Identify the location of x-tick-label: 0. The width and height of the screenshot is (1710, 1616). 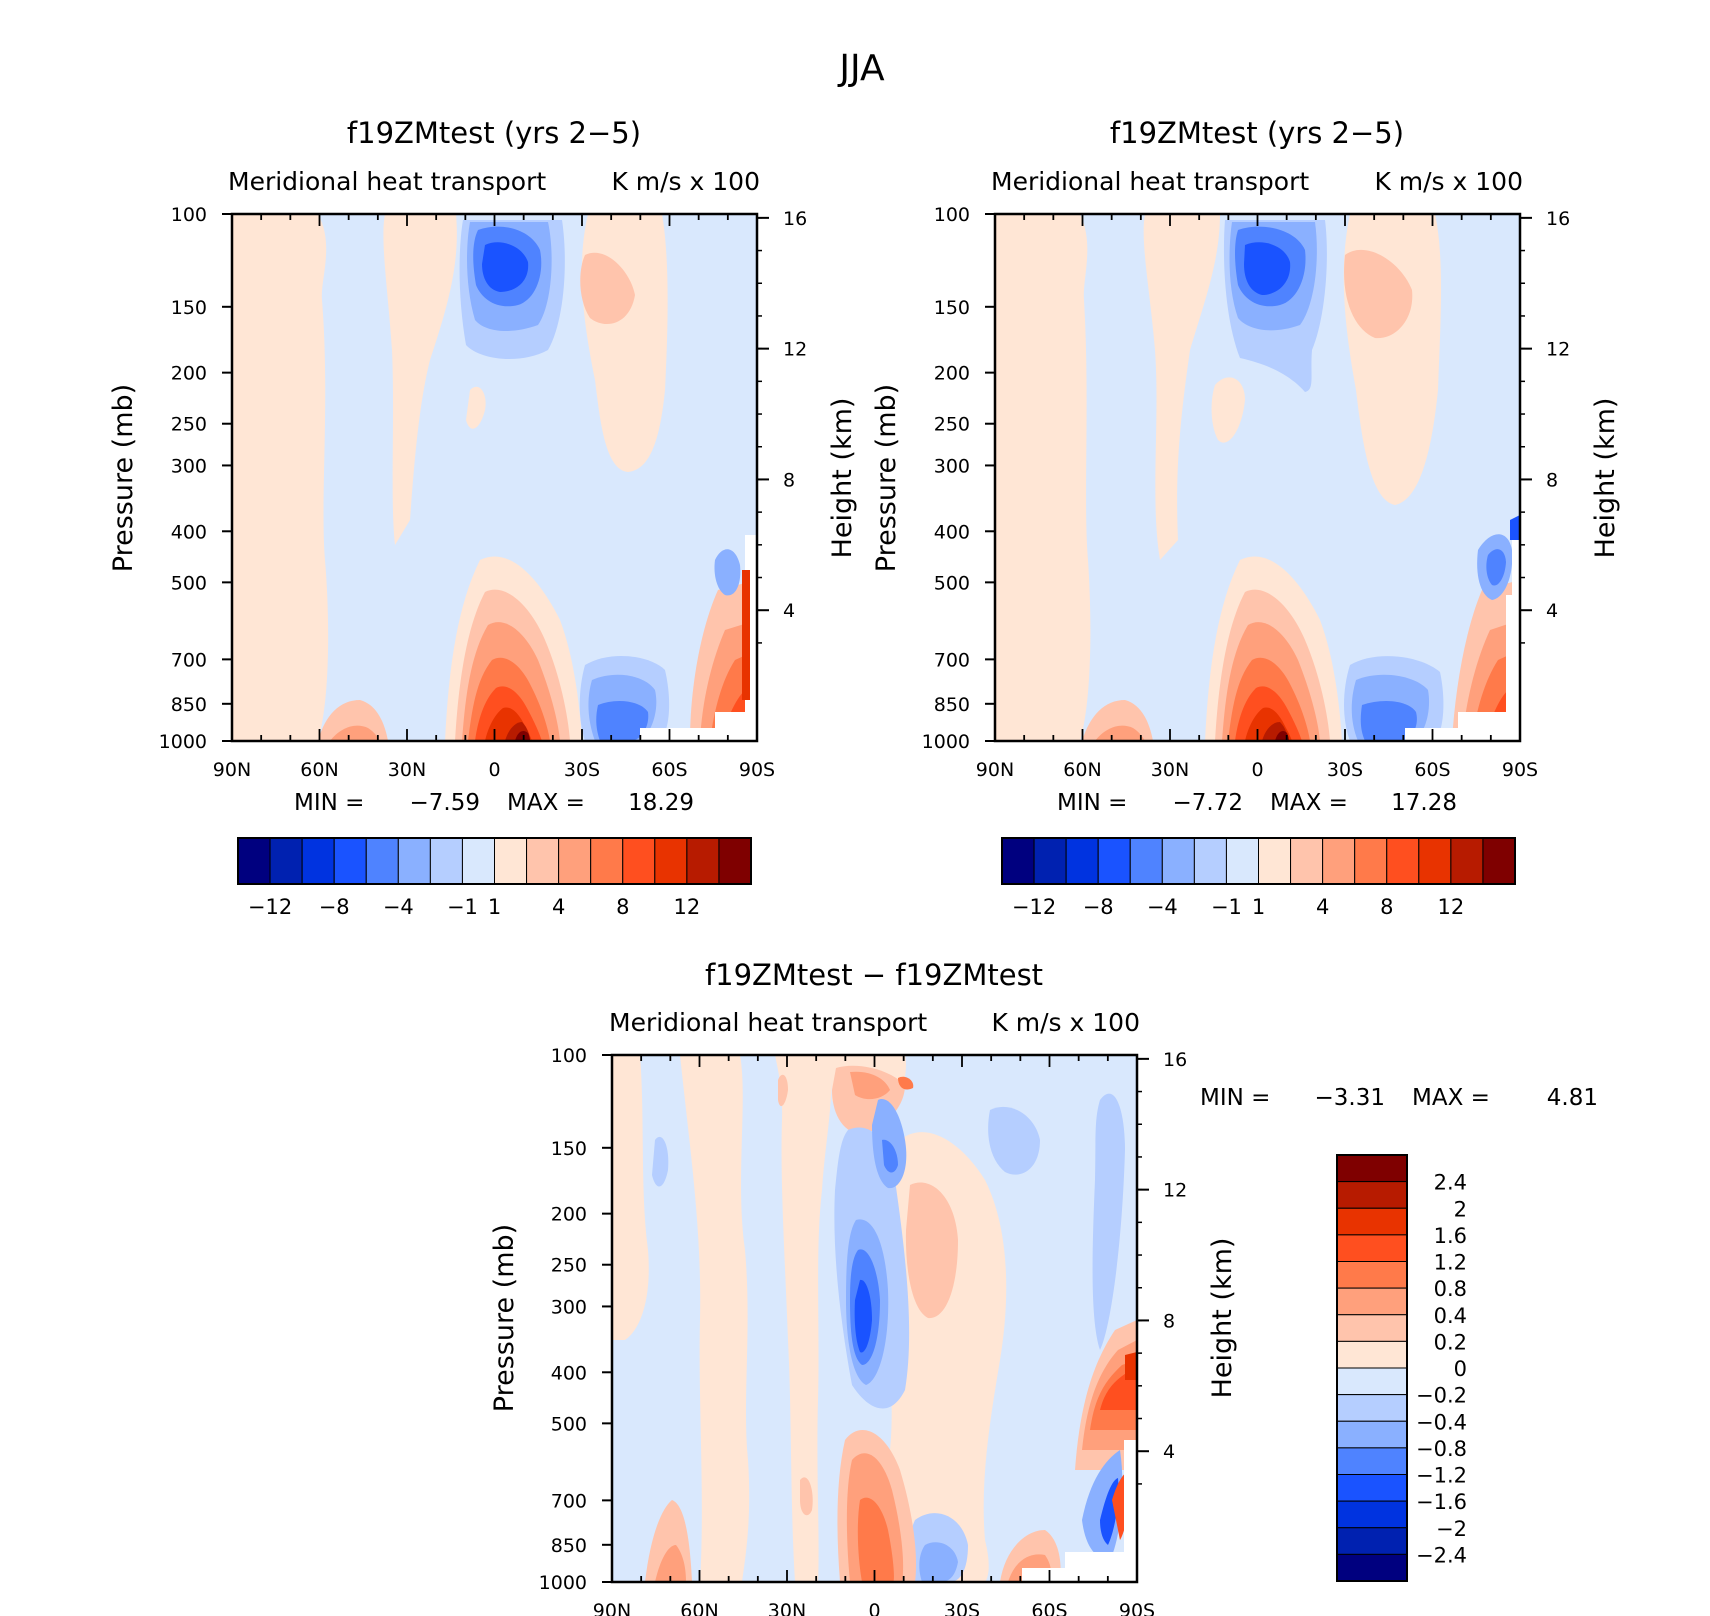
(1257, 770).